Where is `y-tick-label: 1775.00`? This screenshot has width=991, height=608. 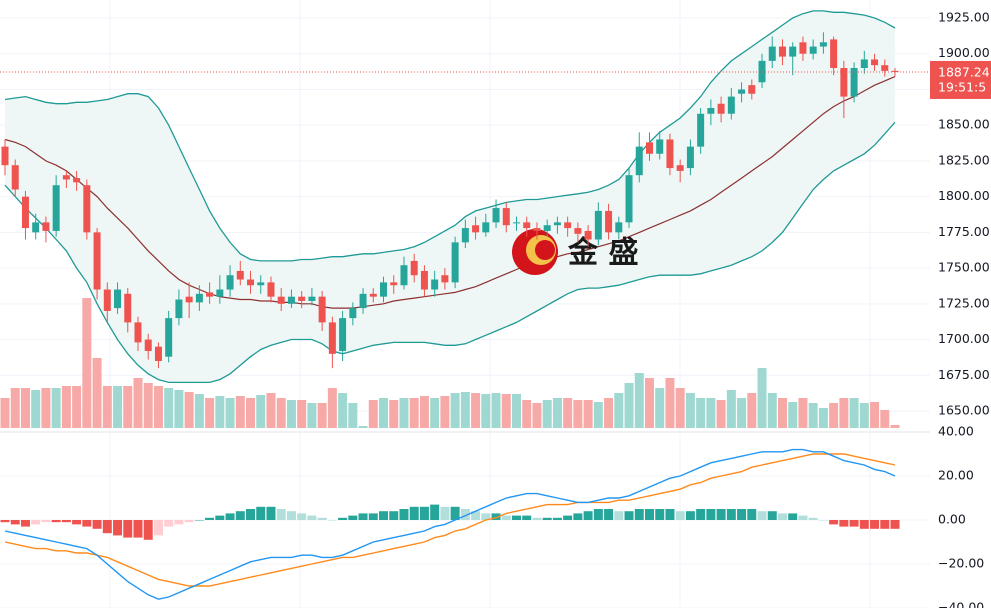 y-tick-label: 1775.00 is located at coordinates (964, 231).